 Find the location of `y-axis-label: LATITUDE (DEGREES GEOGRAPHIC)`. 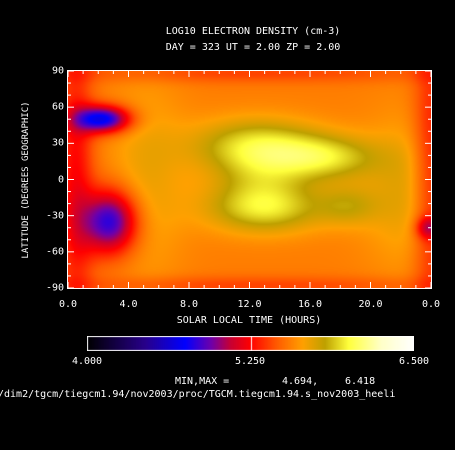

y-axis-label: LATITUDE (DEGREES GEOGRAPHIC) is located at coordinates (26, 180).